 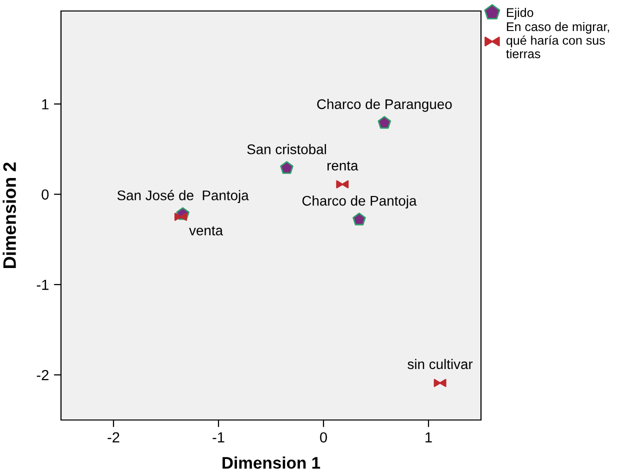 What do you see at coordinates (42, 375) in the screenshot?
I see `y-tick-label: -2` at bounding box center [42, 375].